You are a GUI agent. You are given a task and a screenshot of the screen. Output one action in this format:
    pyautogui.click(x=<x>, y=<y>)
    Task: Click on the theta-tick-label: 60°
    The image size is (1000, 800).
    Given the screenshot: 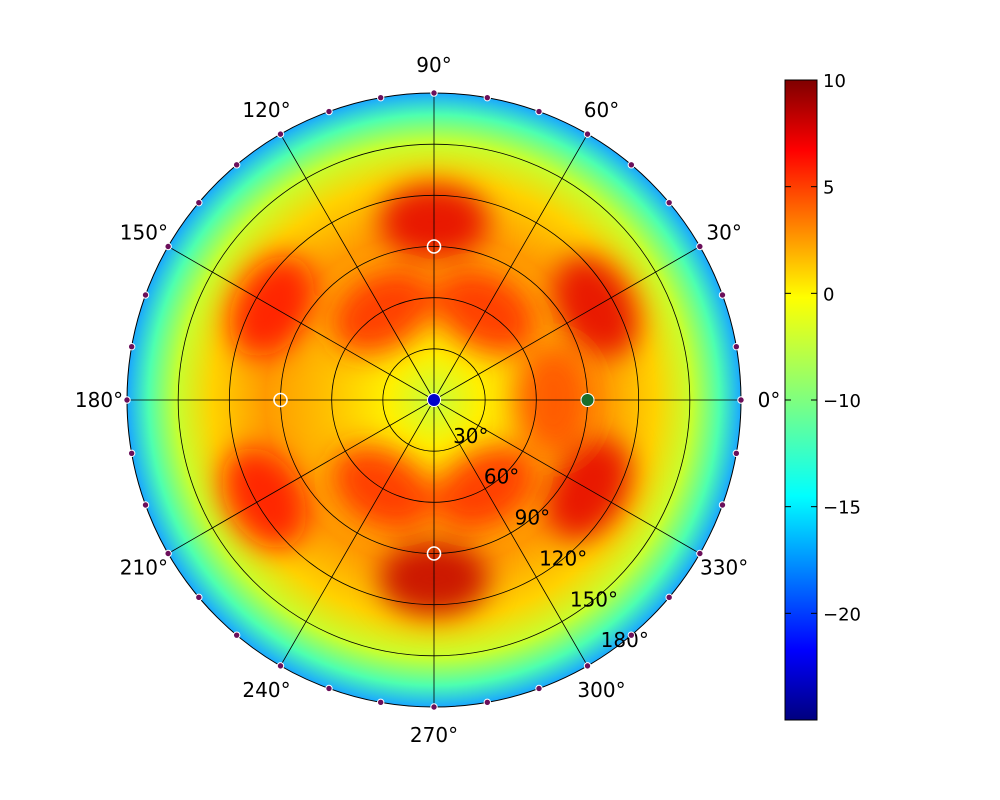 What is the action you would take?
    pyautogui.click(x=601, y=110)
    